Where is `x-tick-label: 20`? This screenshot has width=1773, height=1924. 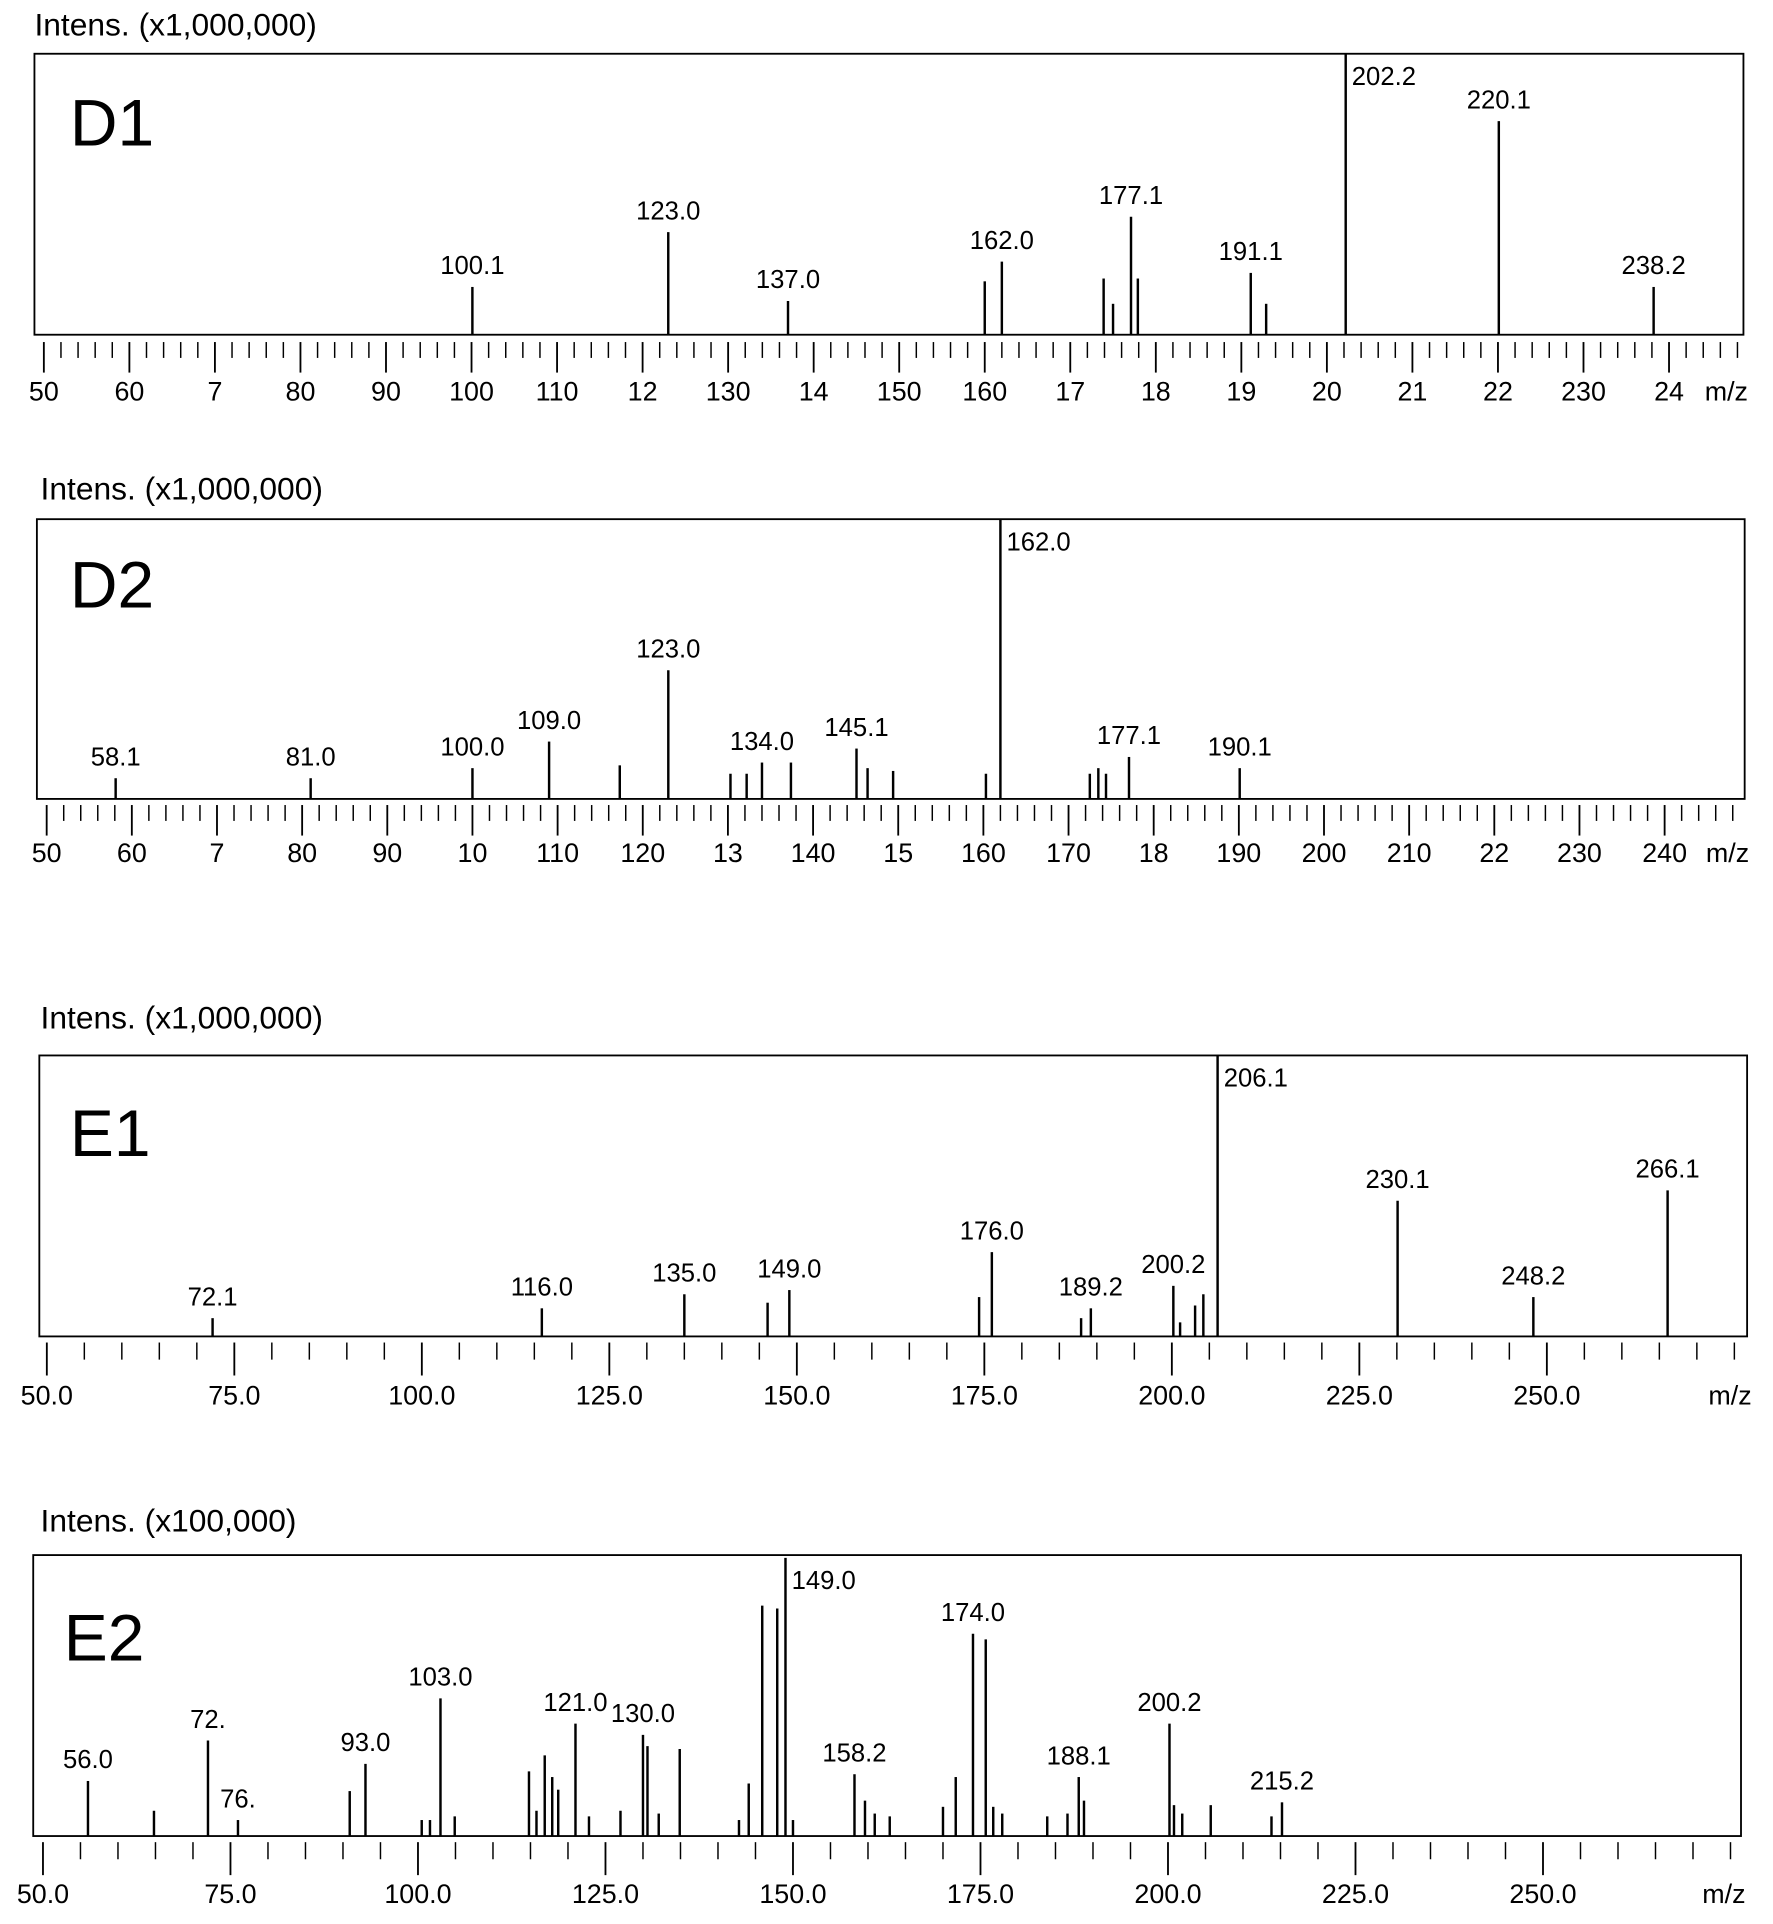 x-tick-label: 20 is located at coordinates (1327, 391).